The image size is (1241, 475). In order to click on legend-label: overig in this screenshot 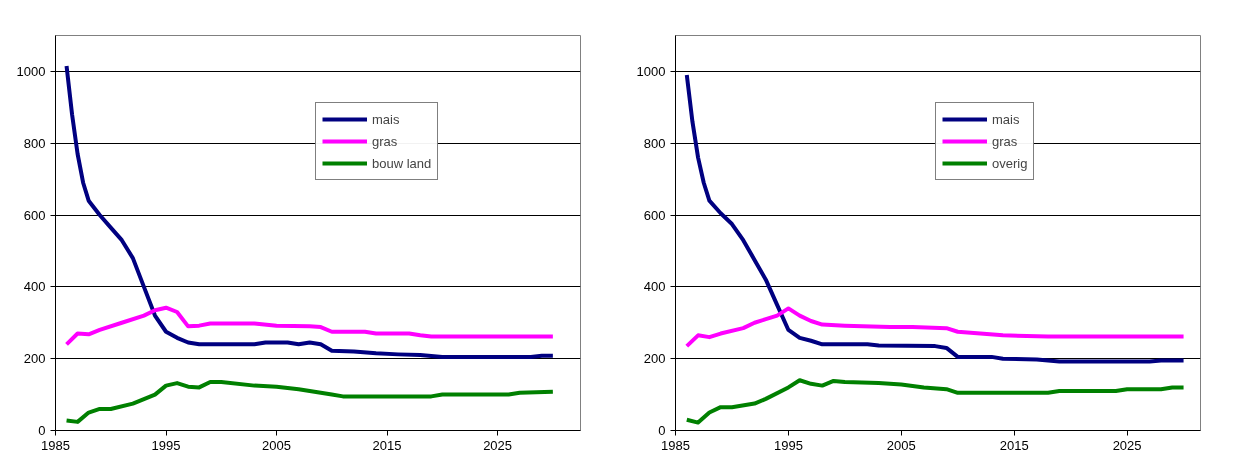, I will do `click(1010, 163)`.